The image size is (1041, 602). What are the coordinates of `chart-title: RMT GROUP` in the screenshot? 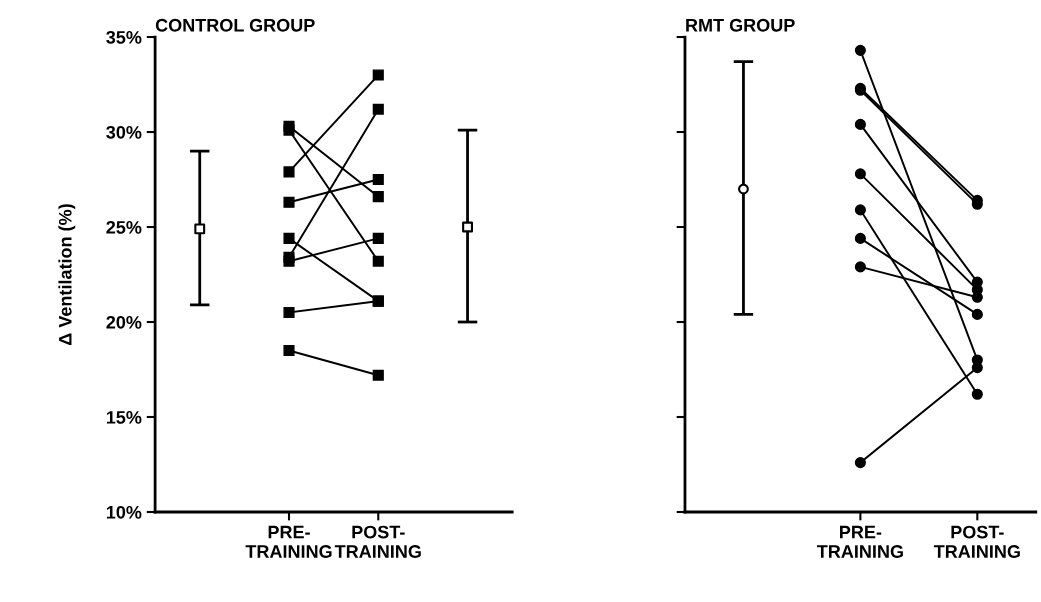 It's located at (740, 25).